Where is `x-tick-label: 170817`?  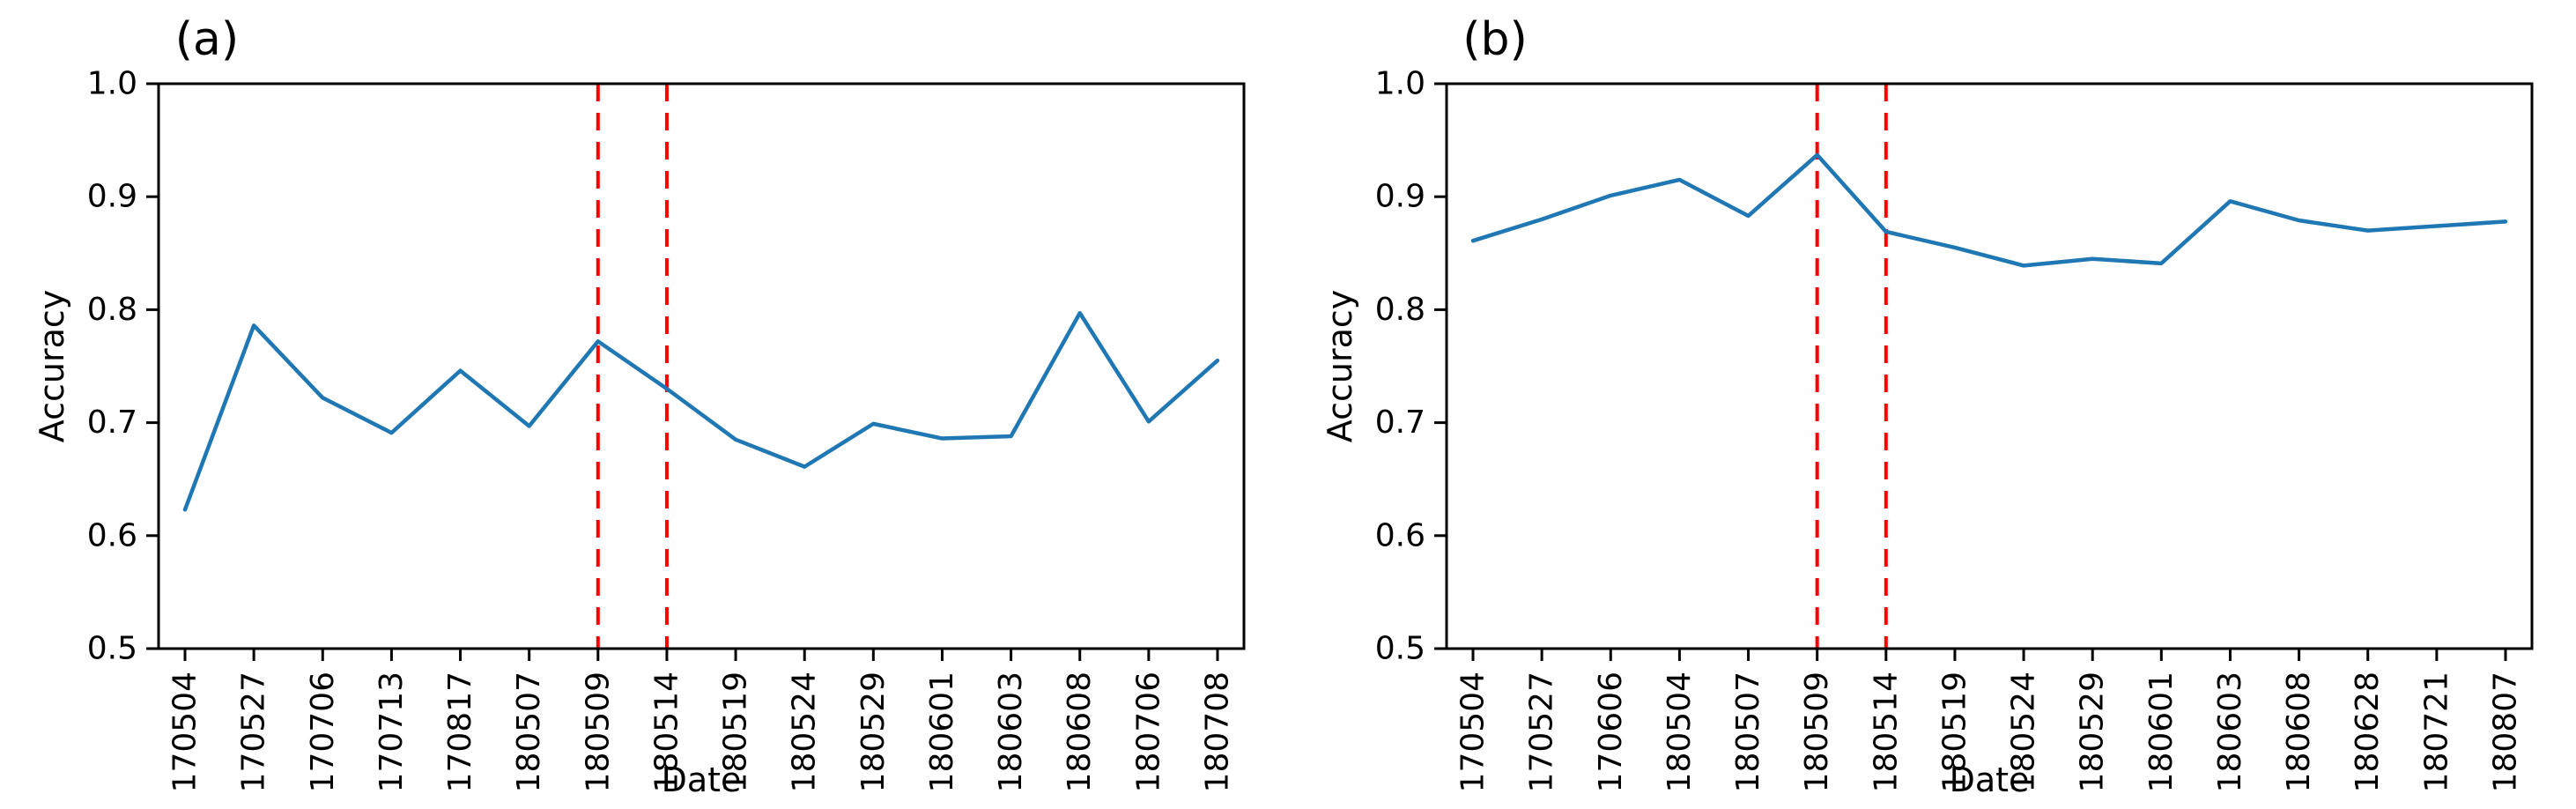 x-tick-label: 170817 is located at coordinates (460, 732).